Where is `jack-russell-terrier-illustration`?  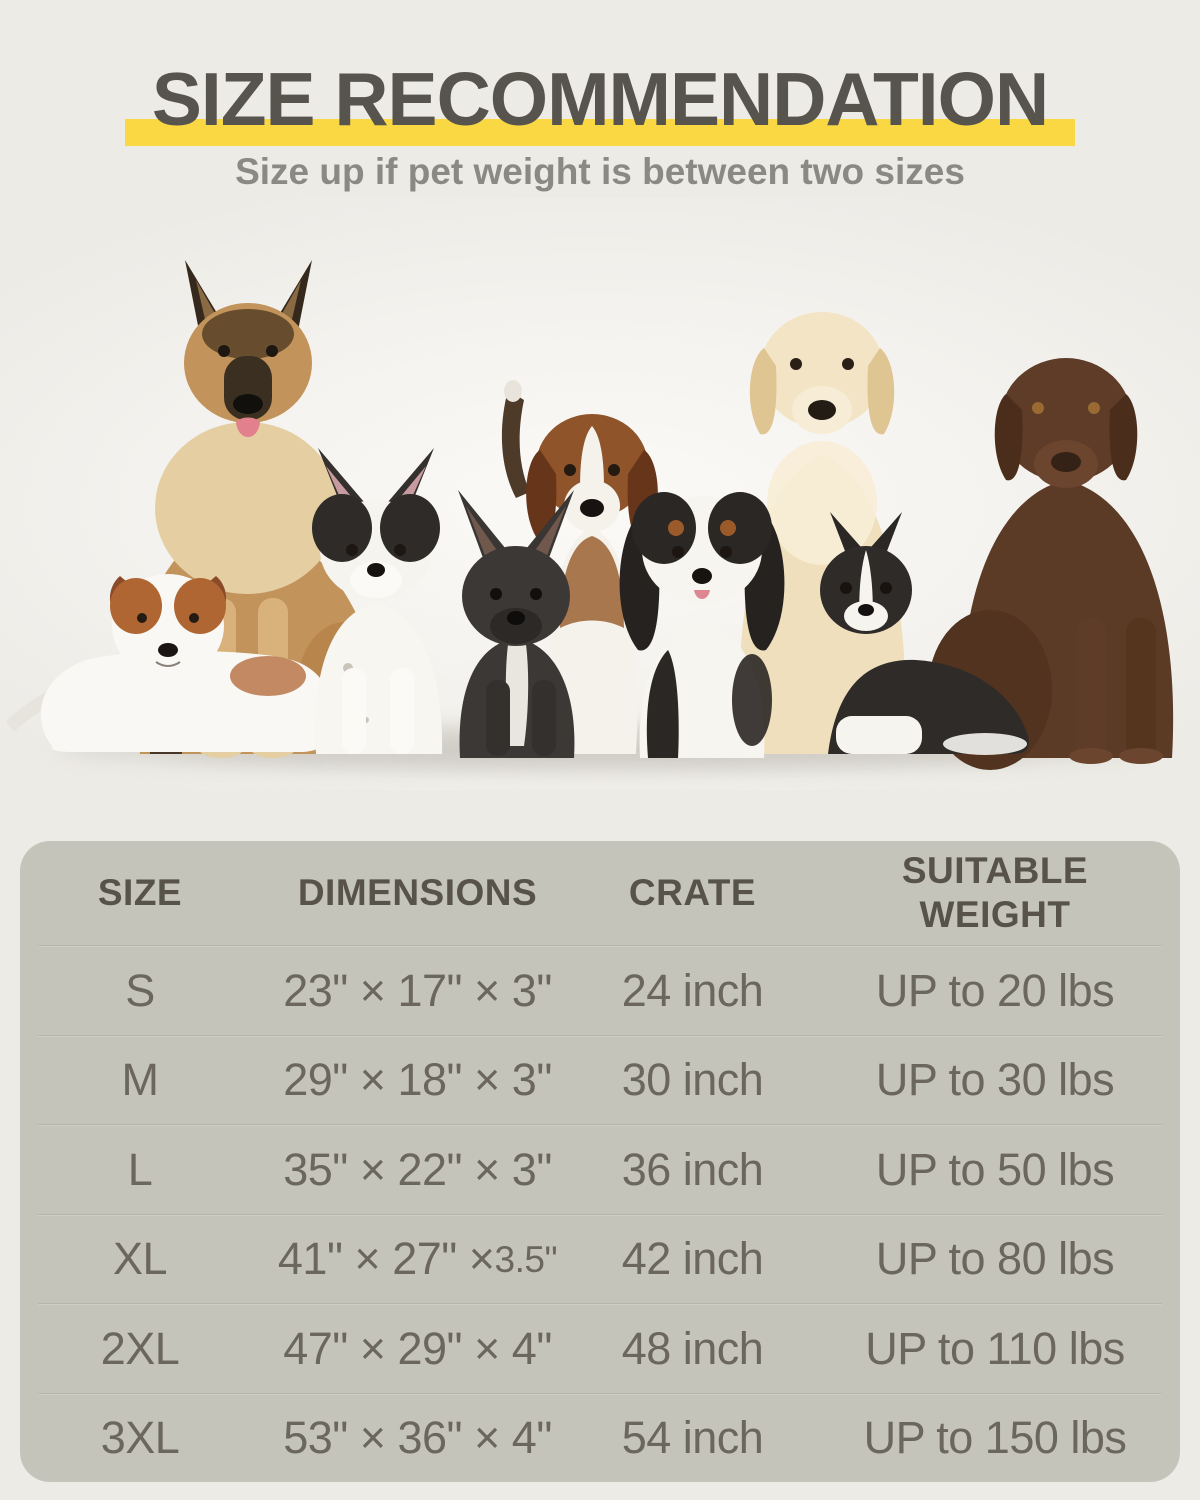 jack-russell-terrier-illustration is located at coordinates (168, 663).